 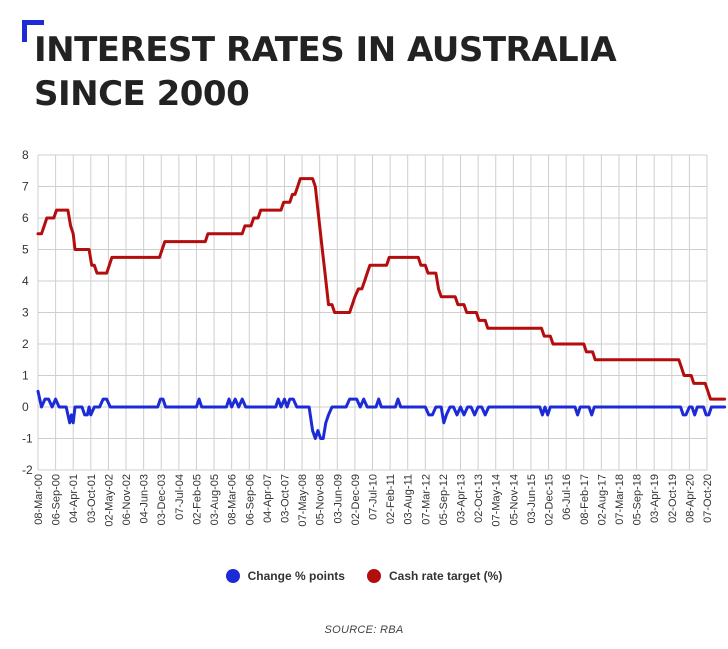 What do you see at coordinates (268, 498) in the screenshot?
I see `x-tick-label: 04-Apr-07` at bounding box center [268, 498].